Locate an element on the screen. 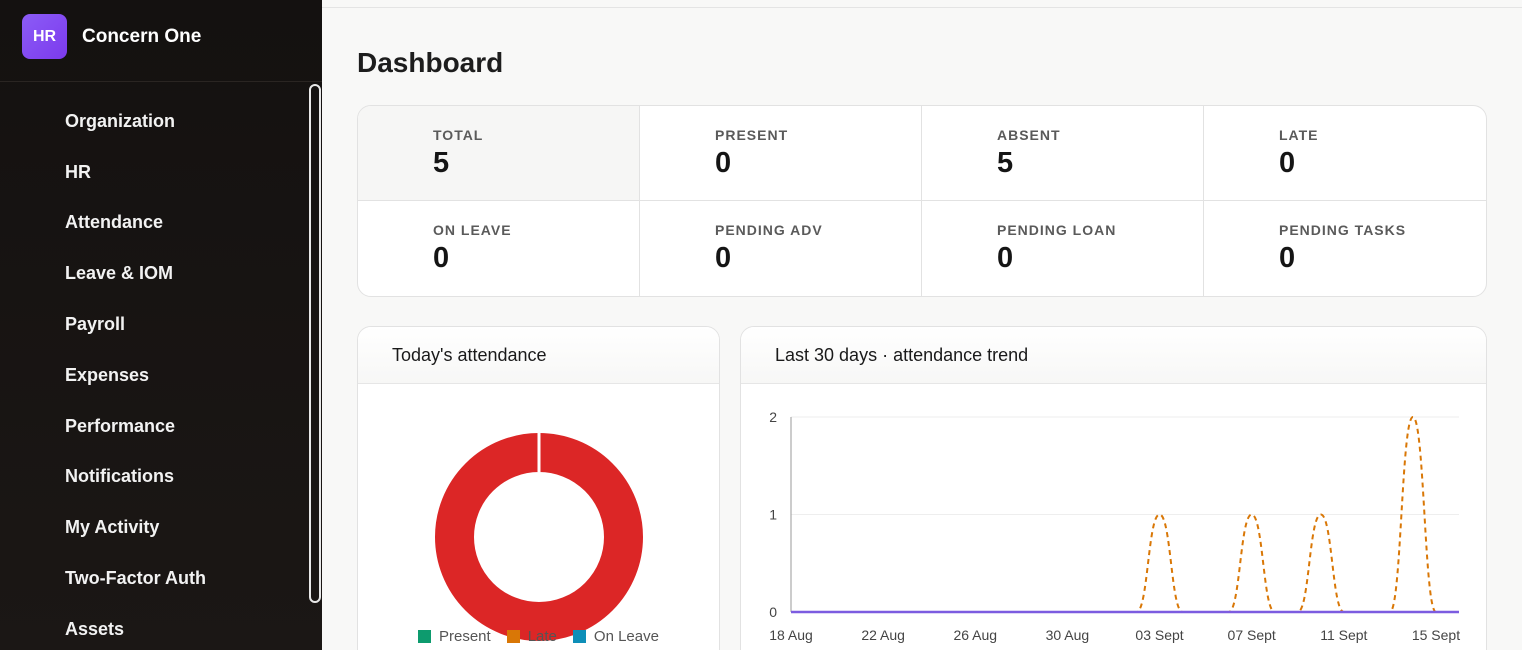 Image resolution: width=1522 pixels, height=650 pixels. stat-pending-loan: PENDING LOAN 0 is located at coordinates (1063, 248).